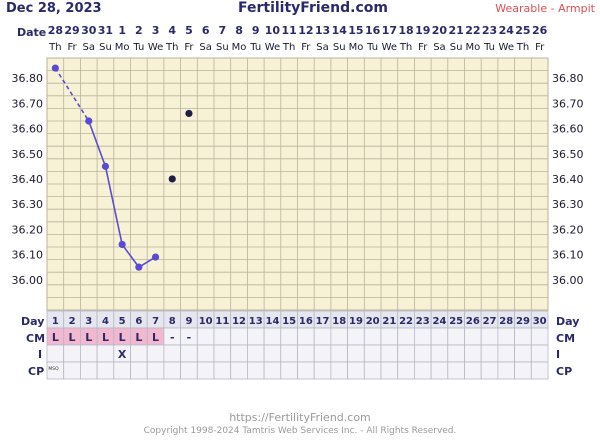 This screenshot has height=440, width=600. I want to click on cycle-day-label: 29, so click(523, 321).